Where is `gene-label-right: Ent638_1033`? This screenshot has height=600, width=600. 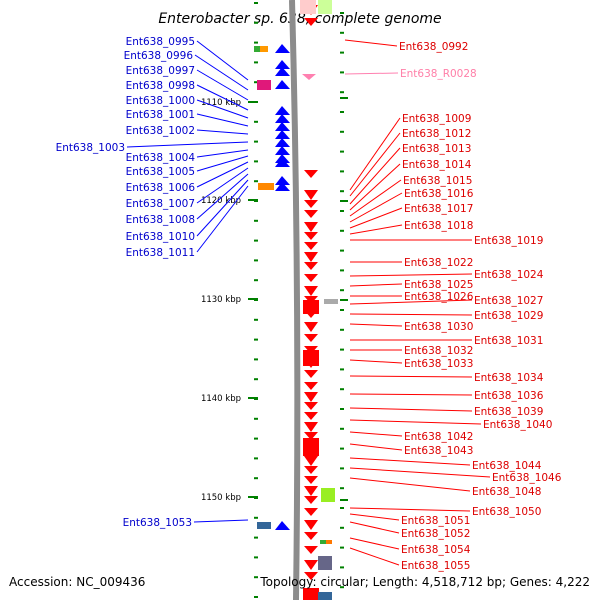 gene-label-right: Ent638_1033 is located at coordinates (438, 364).